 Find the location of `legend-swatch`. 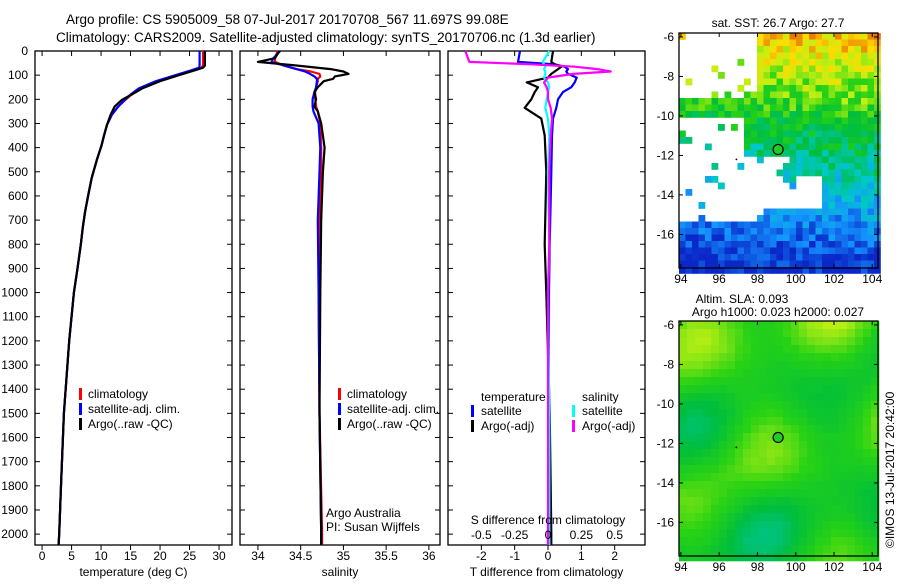

legend-swatch is located at coordinates (573, 426).